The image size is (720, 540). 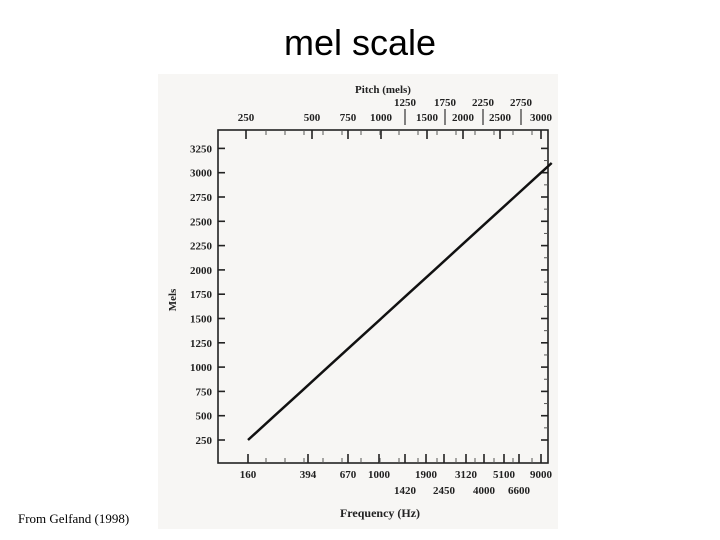 I want to click on slide-title: mel scale, so click(x=360, y=42).